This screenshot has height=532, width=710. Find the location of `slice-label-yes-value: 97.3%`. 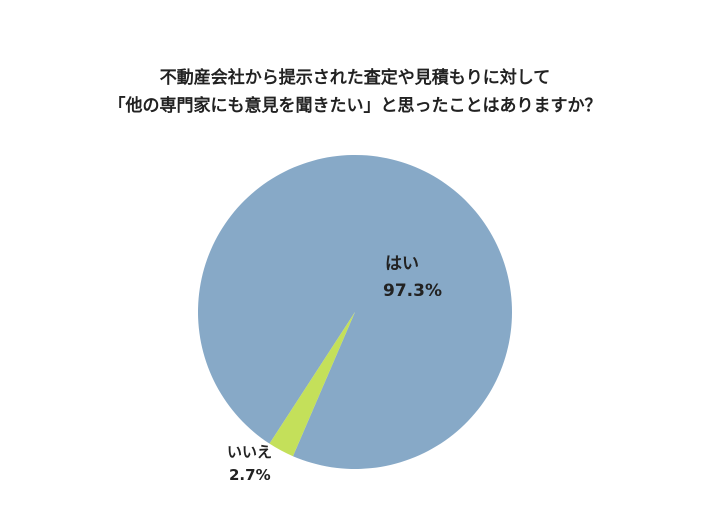

slice-label-yes-value: 97.3% is located at coordinates (412, 291).